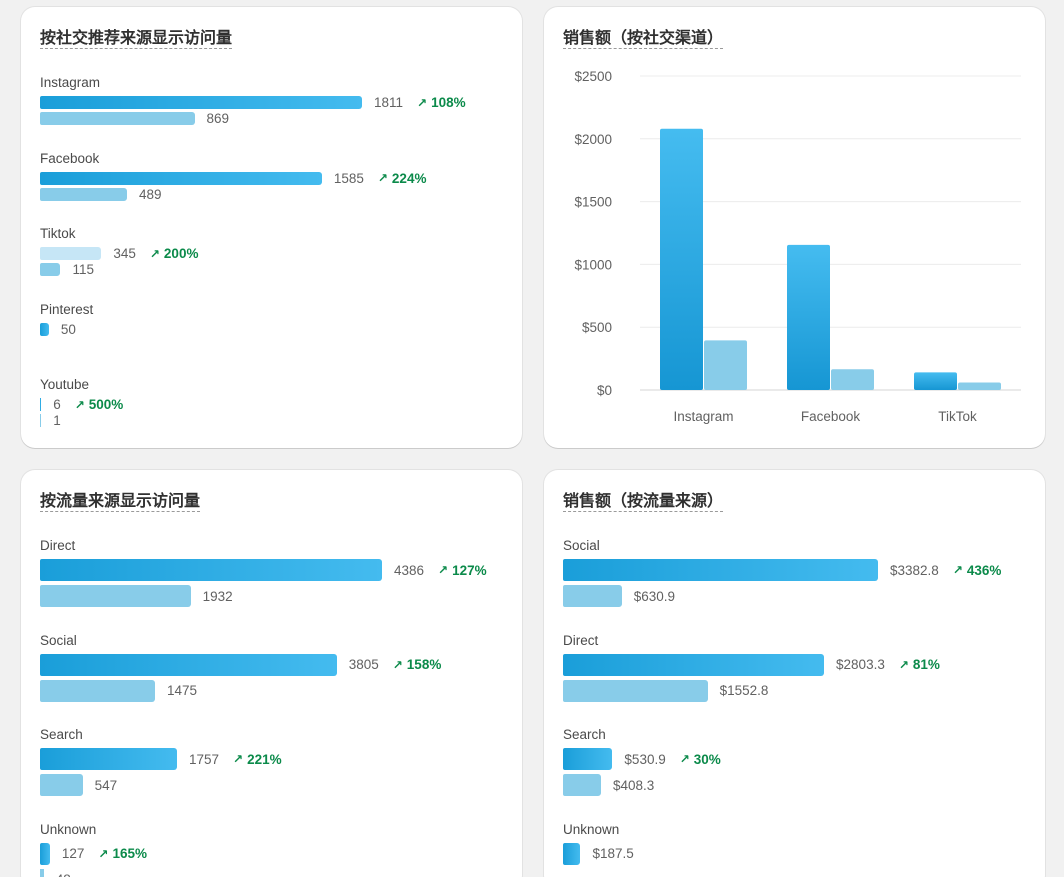  I want to click on bar-row-current: 345 ↗ 200%, so click(119, 253).